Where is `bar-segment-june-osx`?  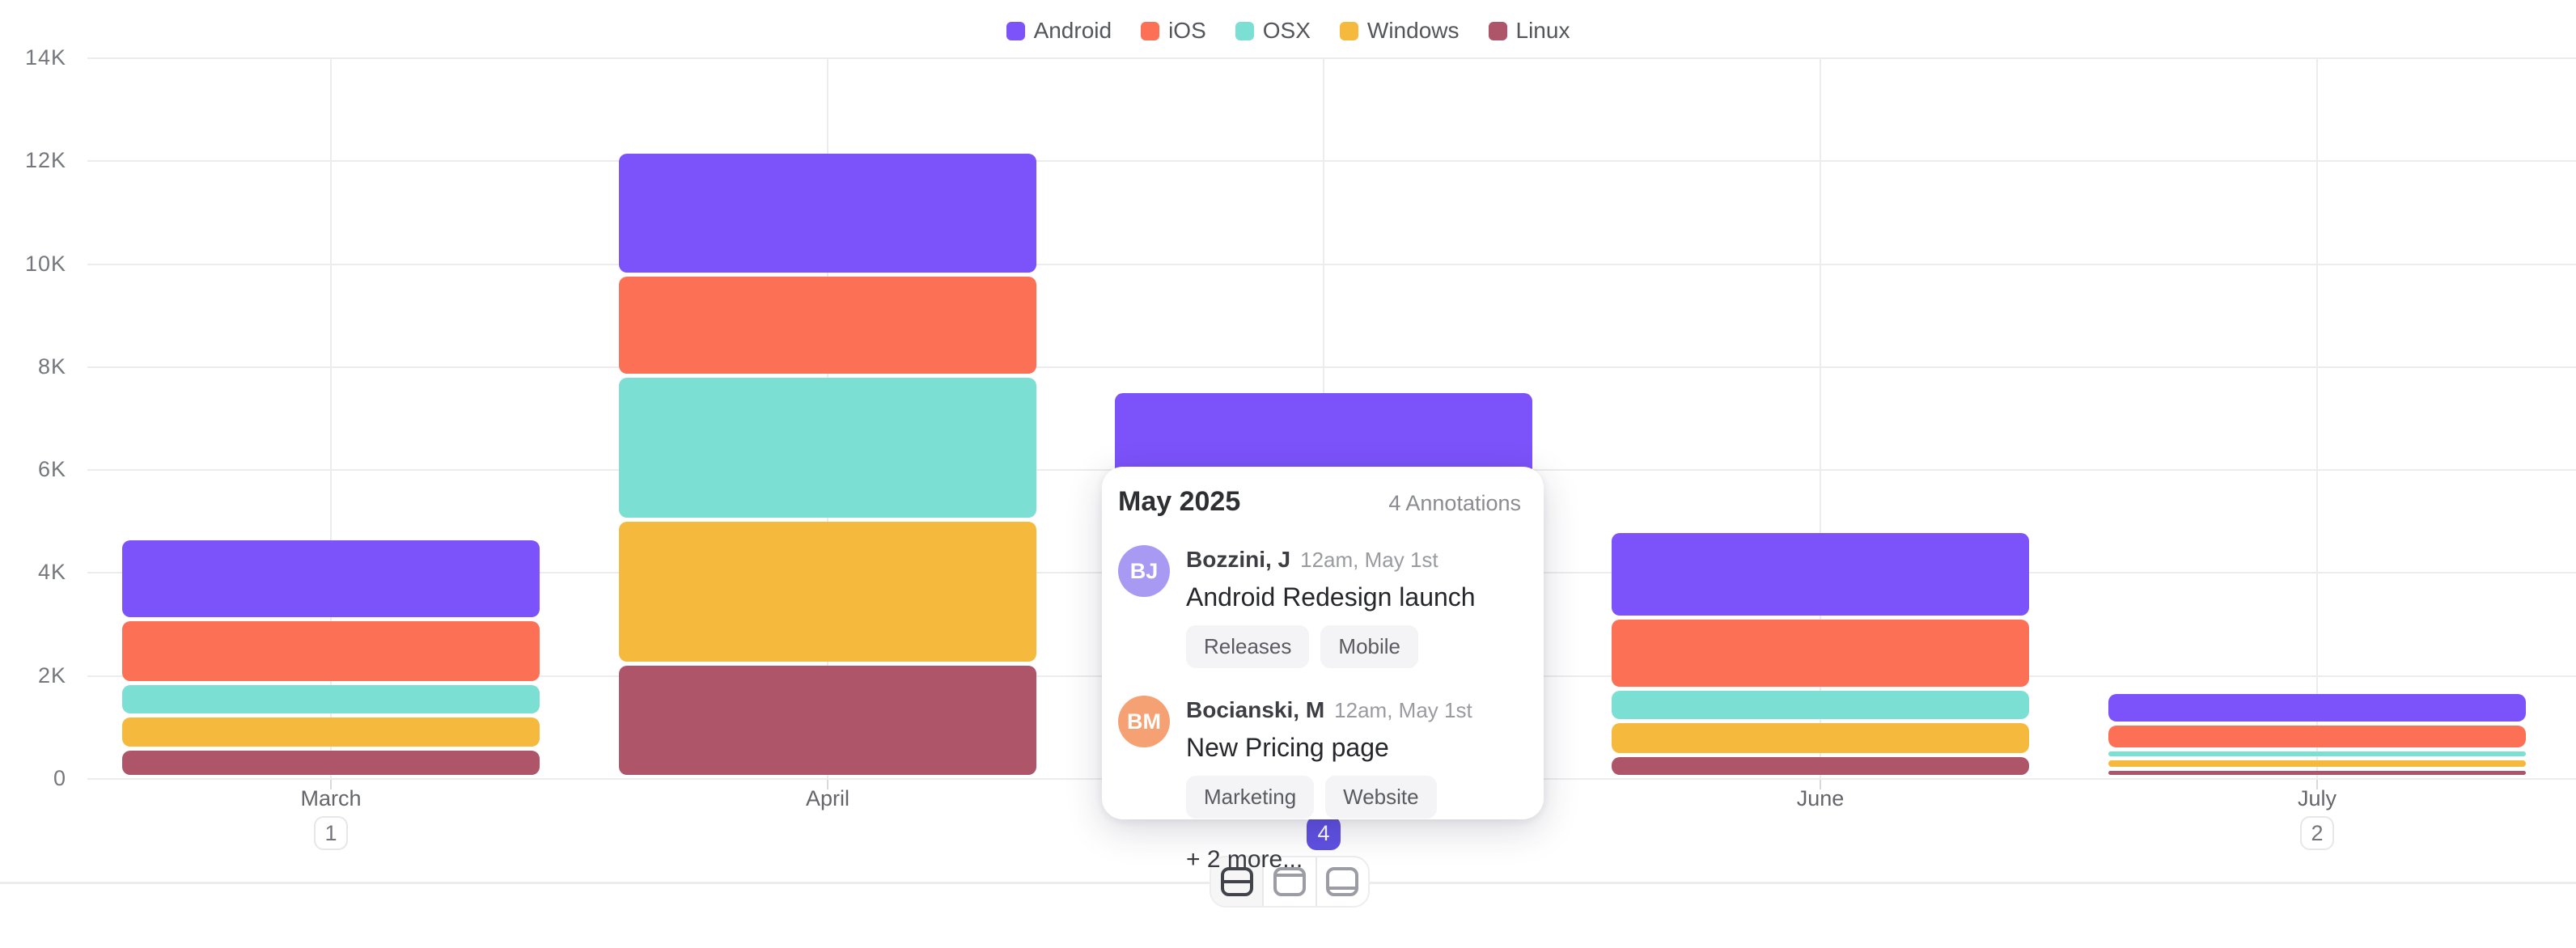
bar-segment-june-osx is located at coordinates (1820, 705).